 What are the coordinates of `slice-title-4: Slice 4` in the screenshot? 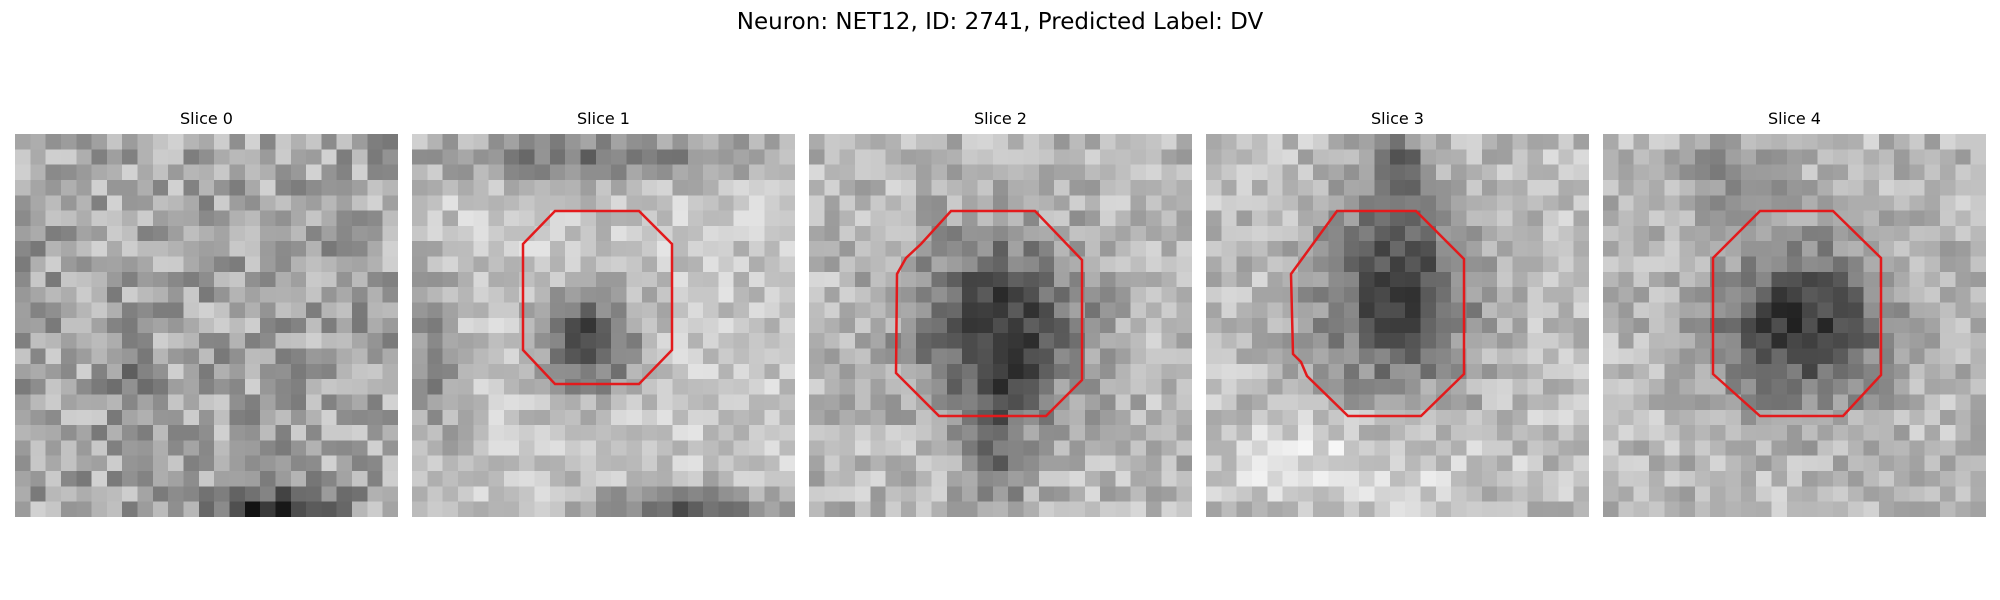 It's located at (1794, 118).